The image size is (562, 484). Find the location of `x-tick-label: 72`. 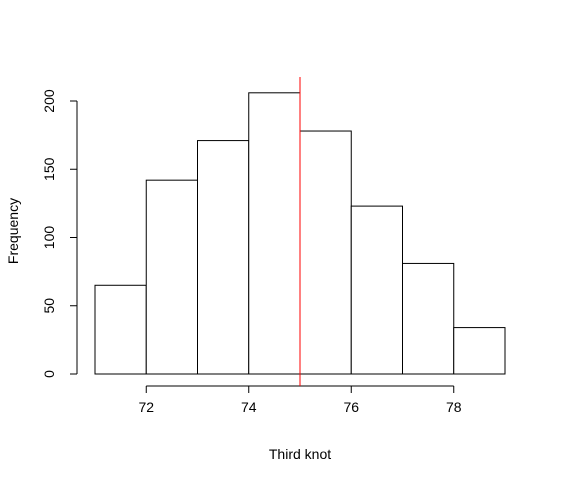

x-tick-label: 72 is located at coordinates (146, 407).